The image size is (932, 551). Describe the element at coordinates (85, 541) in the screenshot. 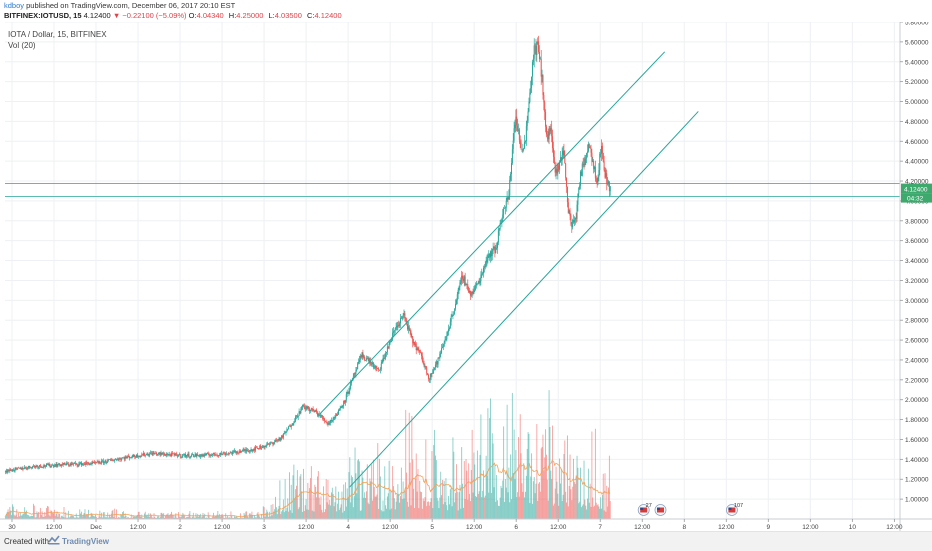

I see `tradingview-brand: TradingView` at that location.